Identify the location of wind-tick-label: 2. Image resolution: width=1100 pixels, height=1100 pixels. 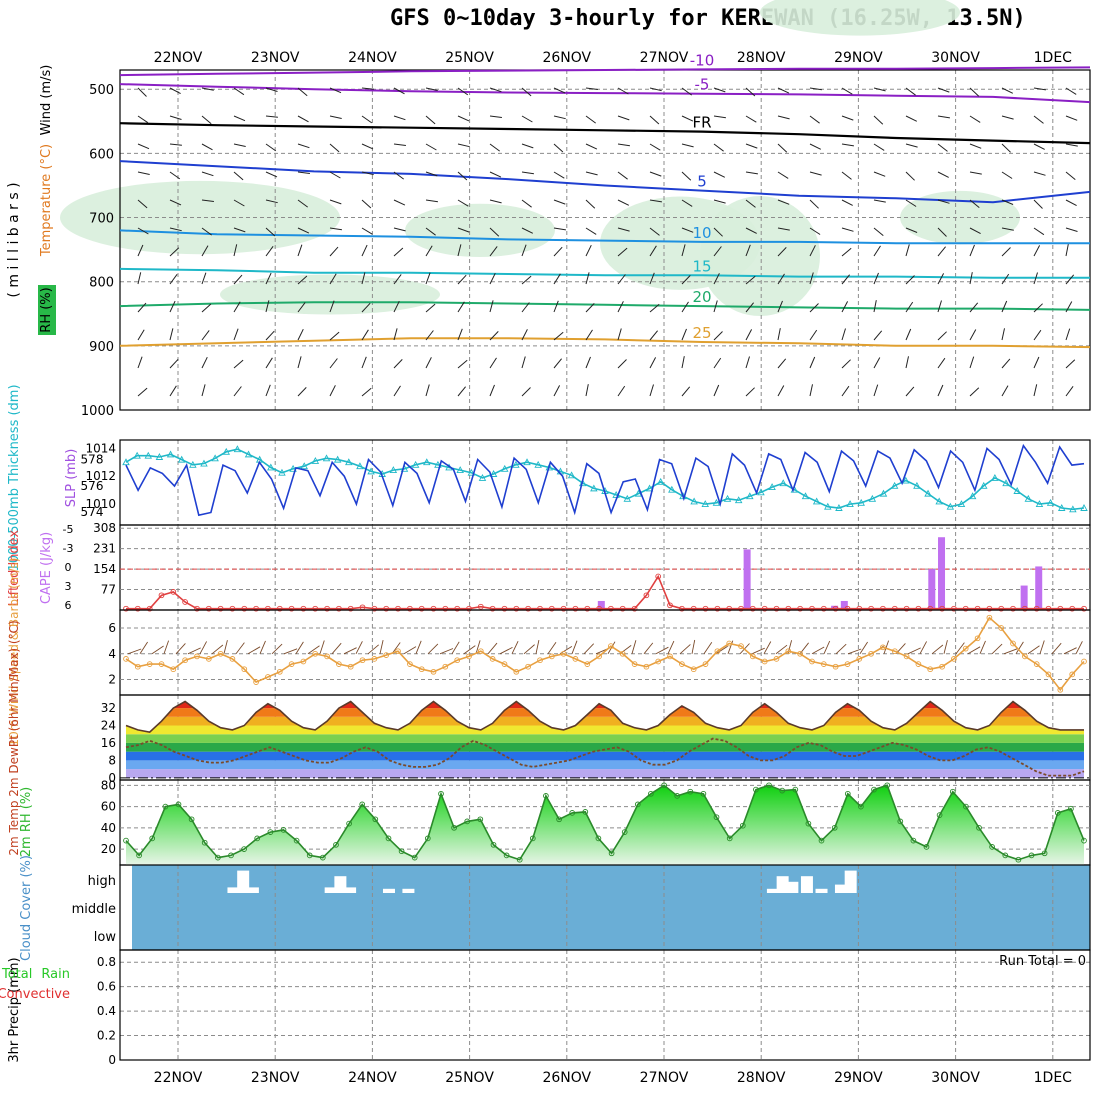
(112, 680).